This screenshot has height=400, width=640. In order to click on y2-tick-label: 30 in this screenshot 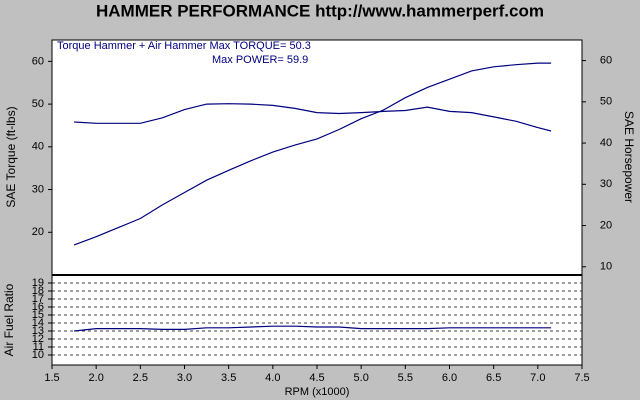, I will do `click(606, 184)`.